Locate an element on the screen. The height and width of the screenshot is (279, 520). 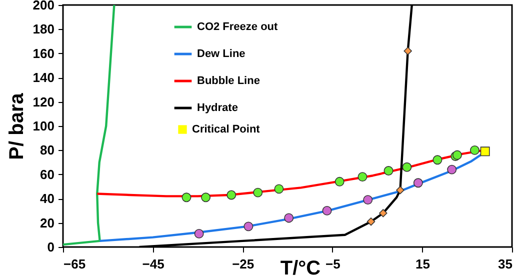
y-tick-label: 0 is located at coordinates (50, 247).